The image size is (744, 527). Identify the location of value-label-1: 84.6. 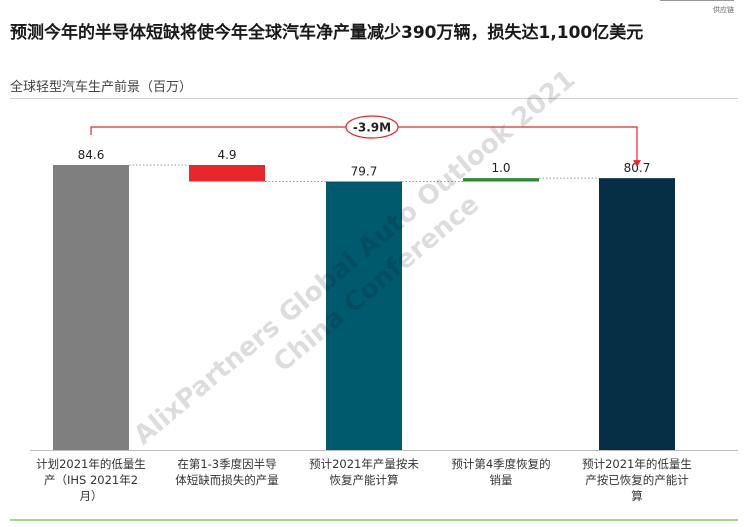
(91, 155).